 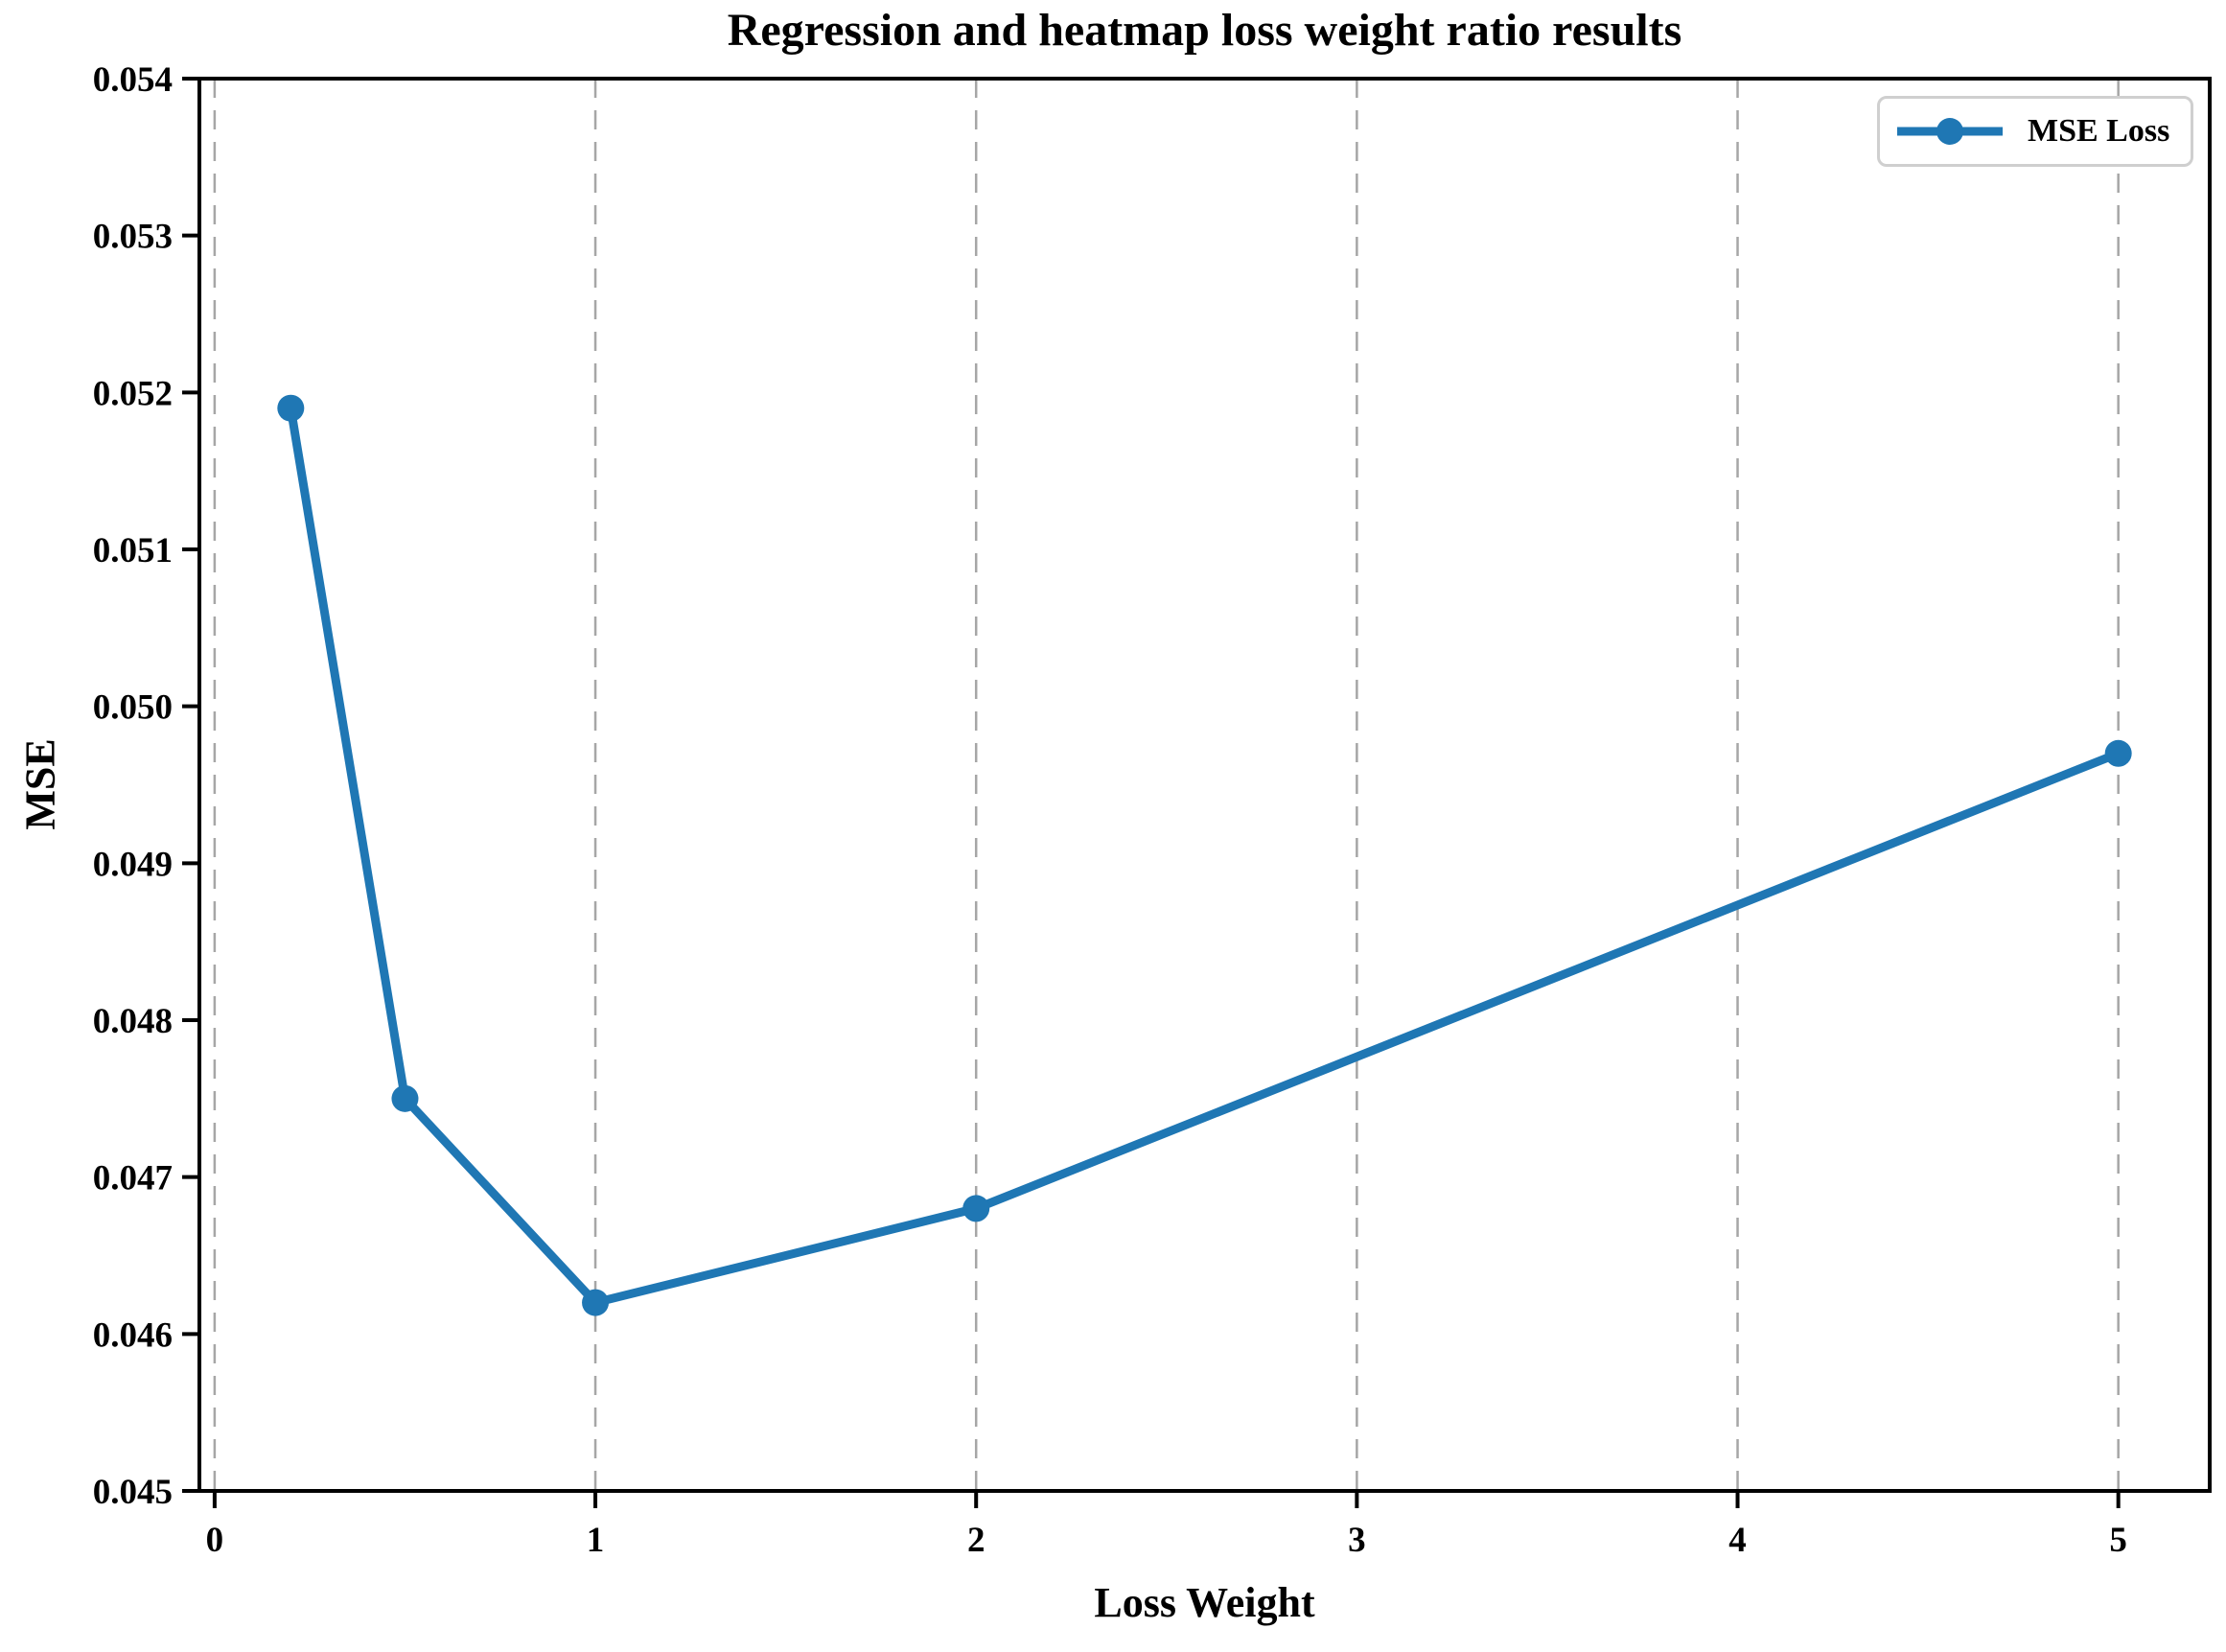 I want to click on y-tick-label: 0.048, so click(x=133, y=1021).